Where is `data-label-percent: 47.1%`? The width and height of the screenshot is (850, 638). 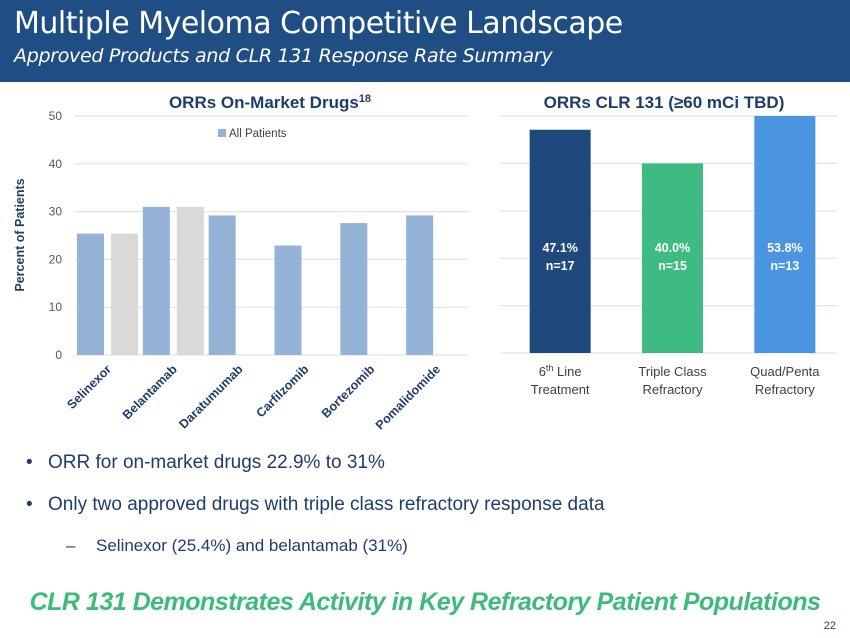 data-label-percent: 47.1% is located at coordinates (559, 248).